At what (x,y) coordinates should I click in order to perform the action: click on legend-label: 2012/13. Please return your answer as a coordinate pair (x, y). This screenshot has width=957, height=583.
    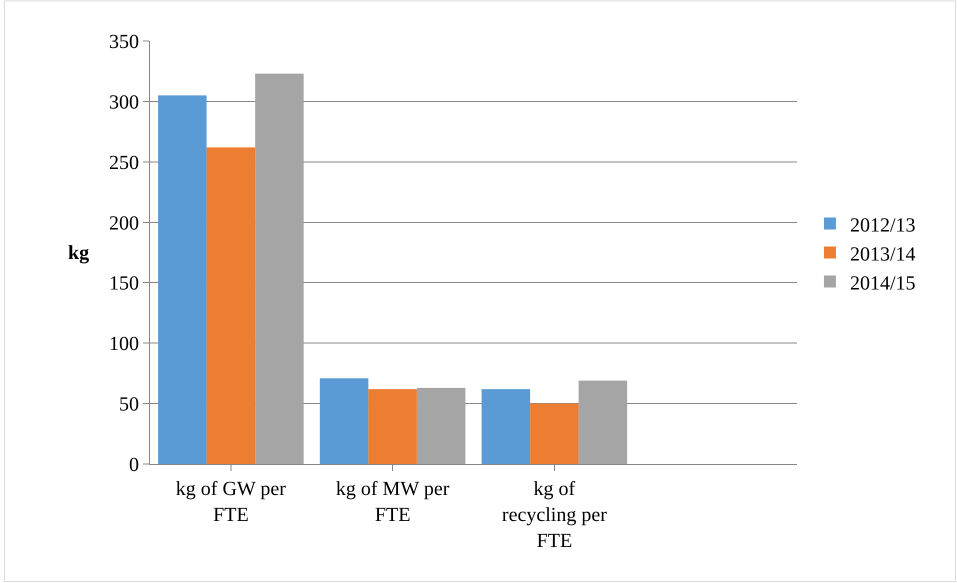
    Looking at the image, I should click on (883, 225).